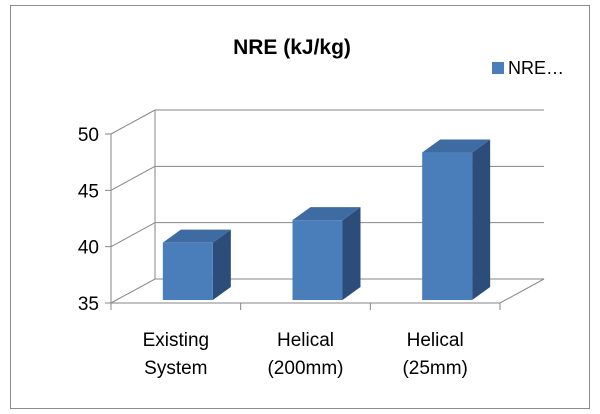 The image size is (600, 414). What do you see at coordinates (88, 304) in the screenshot?
I see `y-tick-label-0: 35` at bounding box center [88, 304].